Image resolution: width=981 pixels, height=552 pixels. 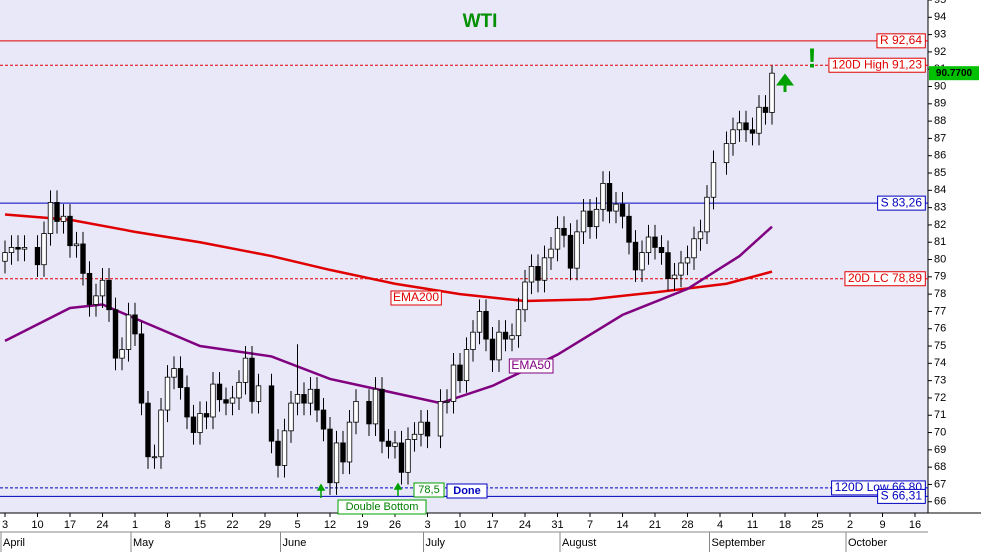 I want to click on x-tick-label: 19, so click(x=362, y=525).